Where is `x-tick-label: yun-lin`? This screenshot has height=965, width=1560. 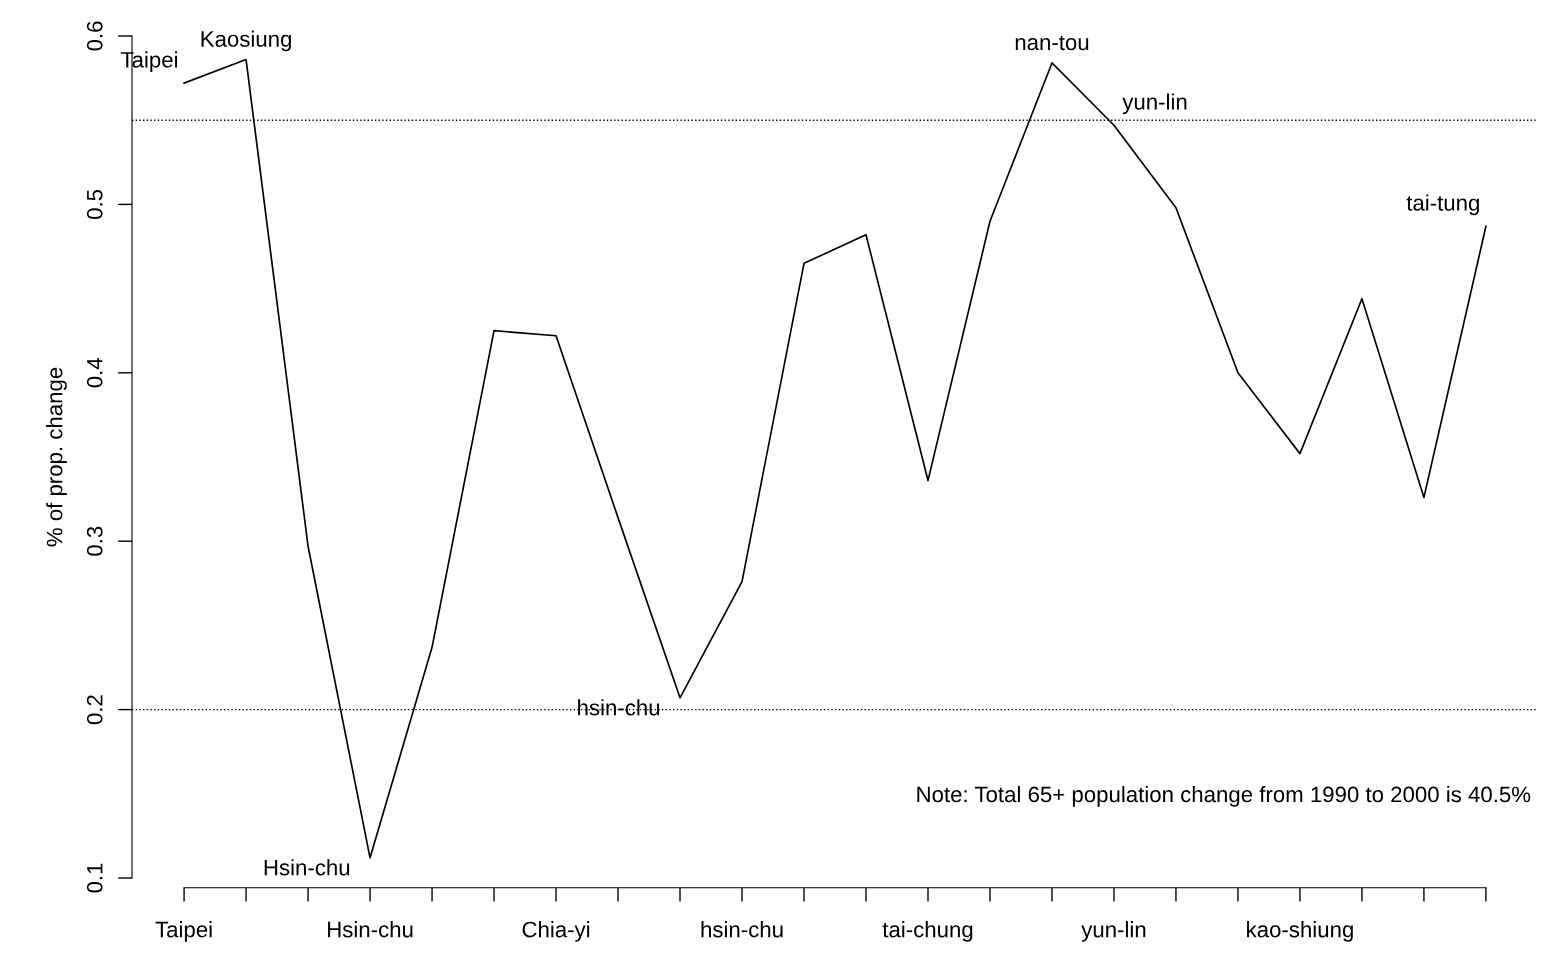
x-tick-label: yun-lin is located at coordinates (1113, 931).